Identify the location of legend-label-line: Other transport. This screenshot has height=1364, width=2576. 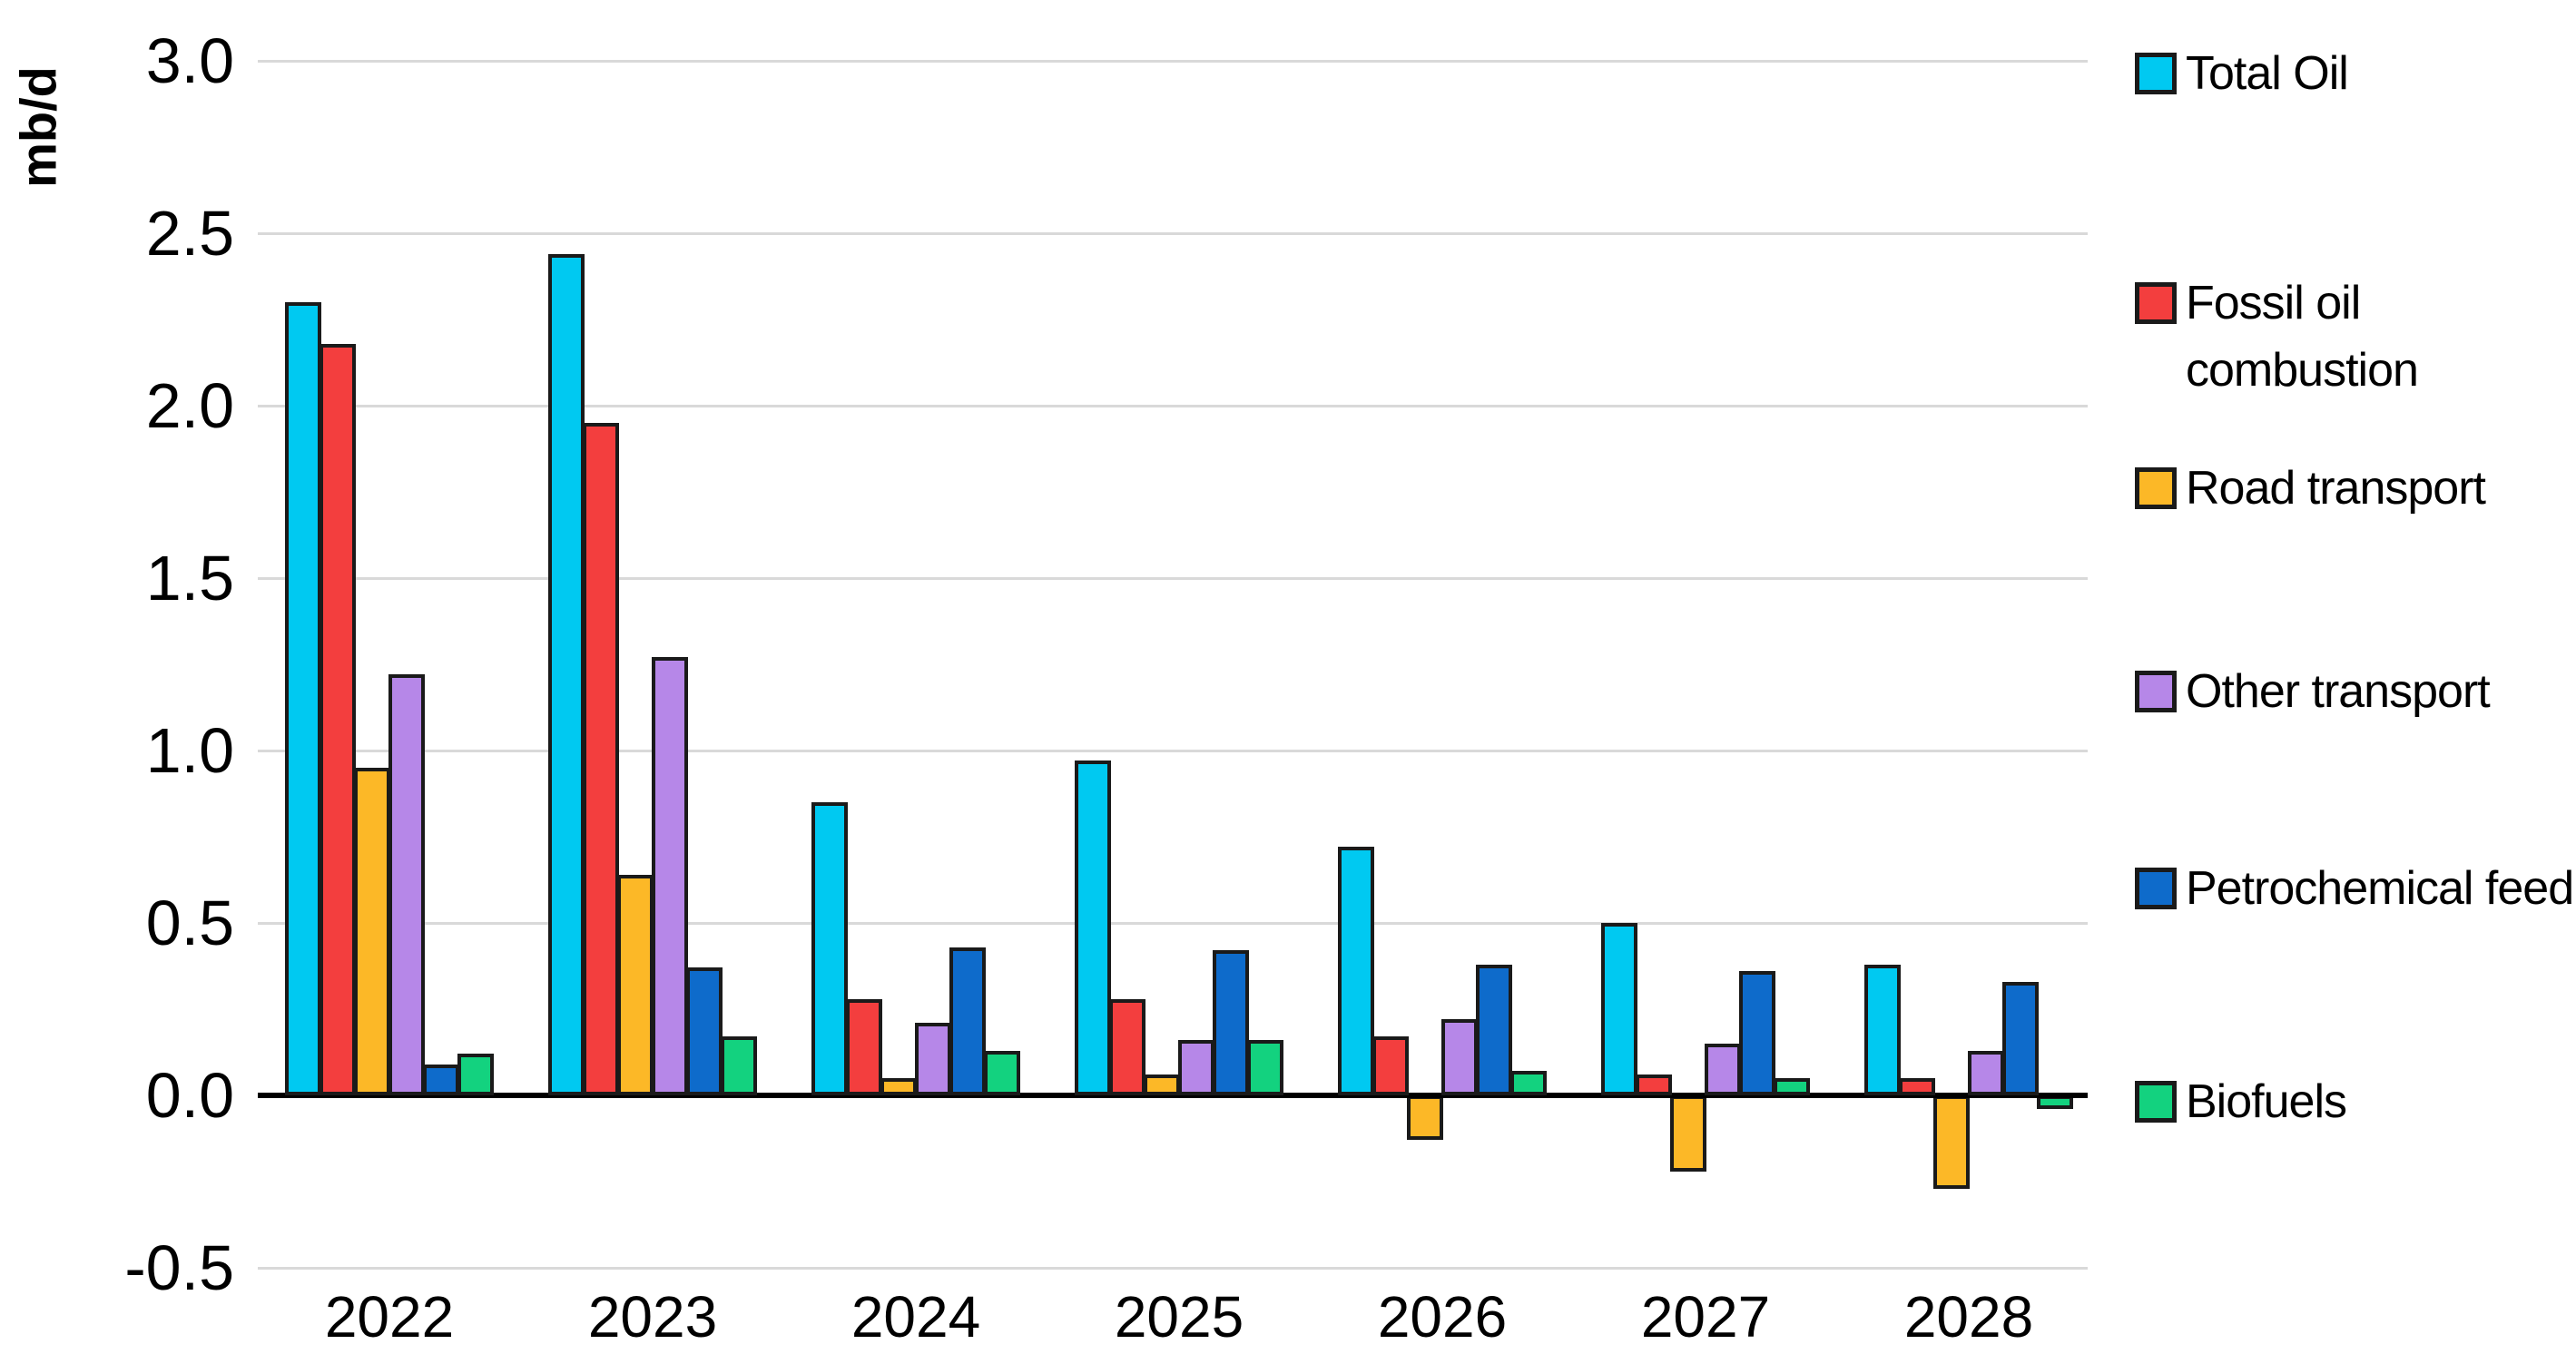
(2338, 691).